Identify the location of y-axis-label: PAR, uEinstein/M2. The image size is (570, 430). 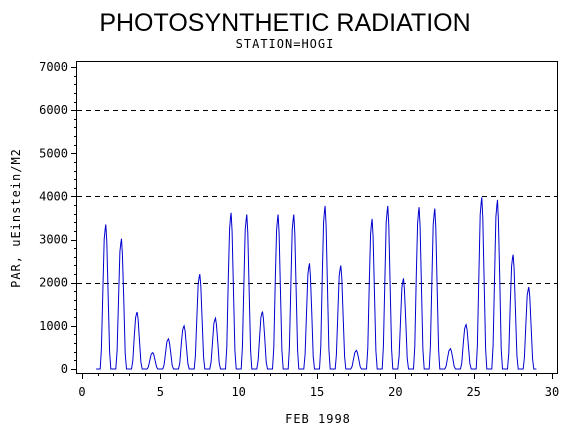
(16, 218).